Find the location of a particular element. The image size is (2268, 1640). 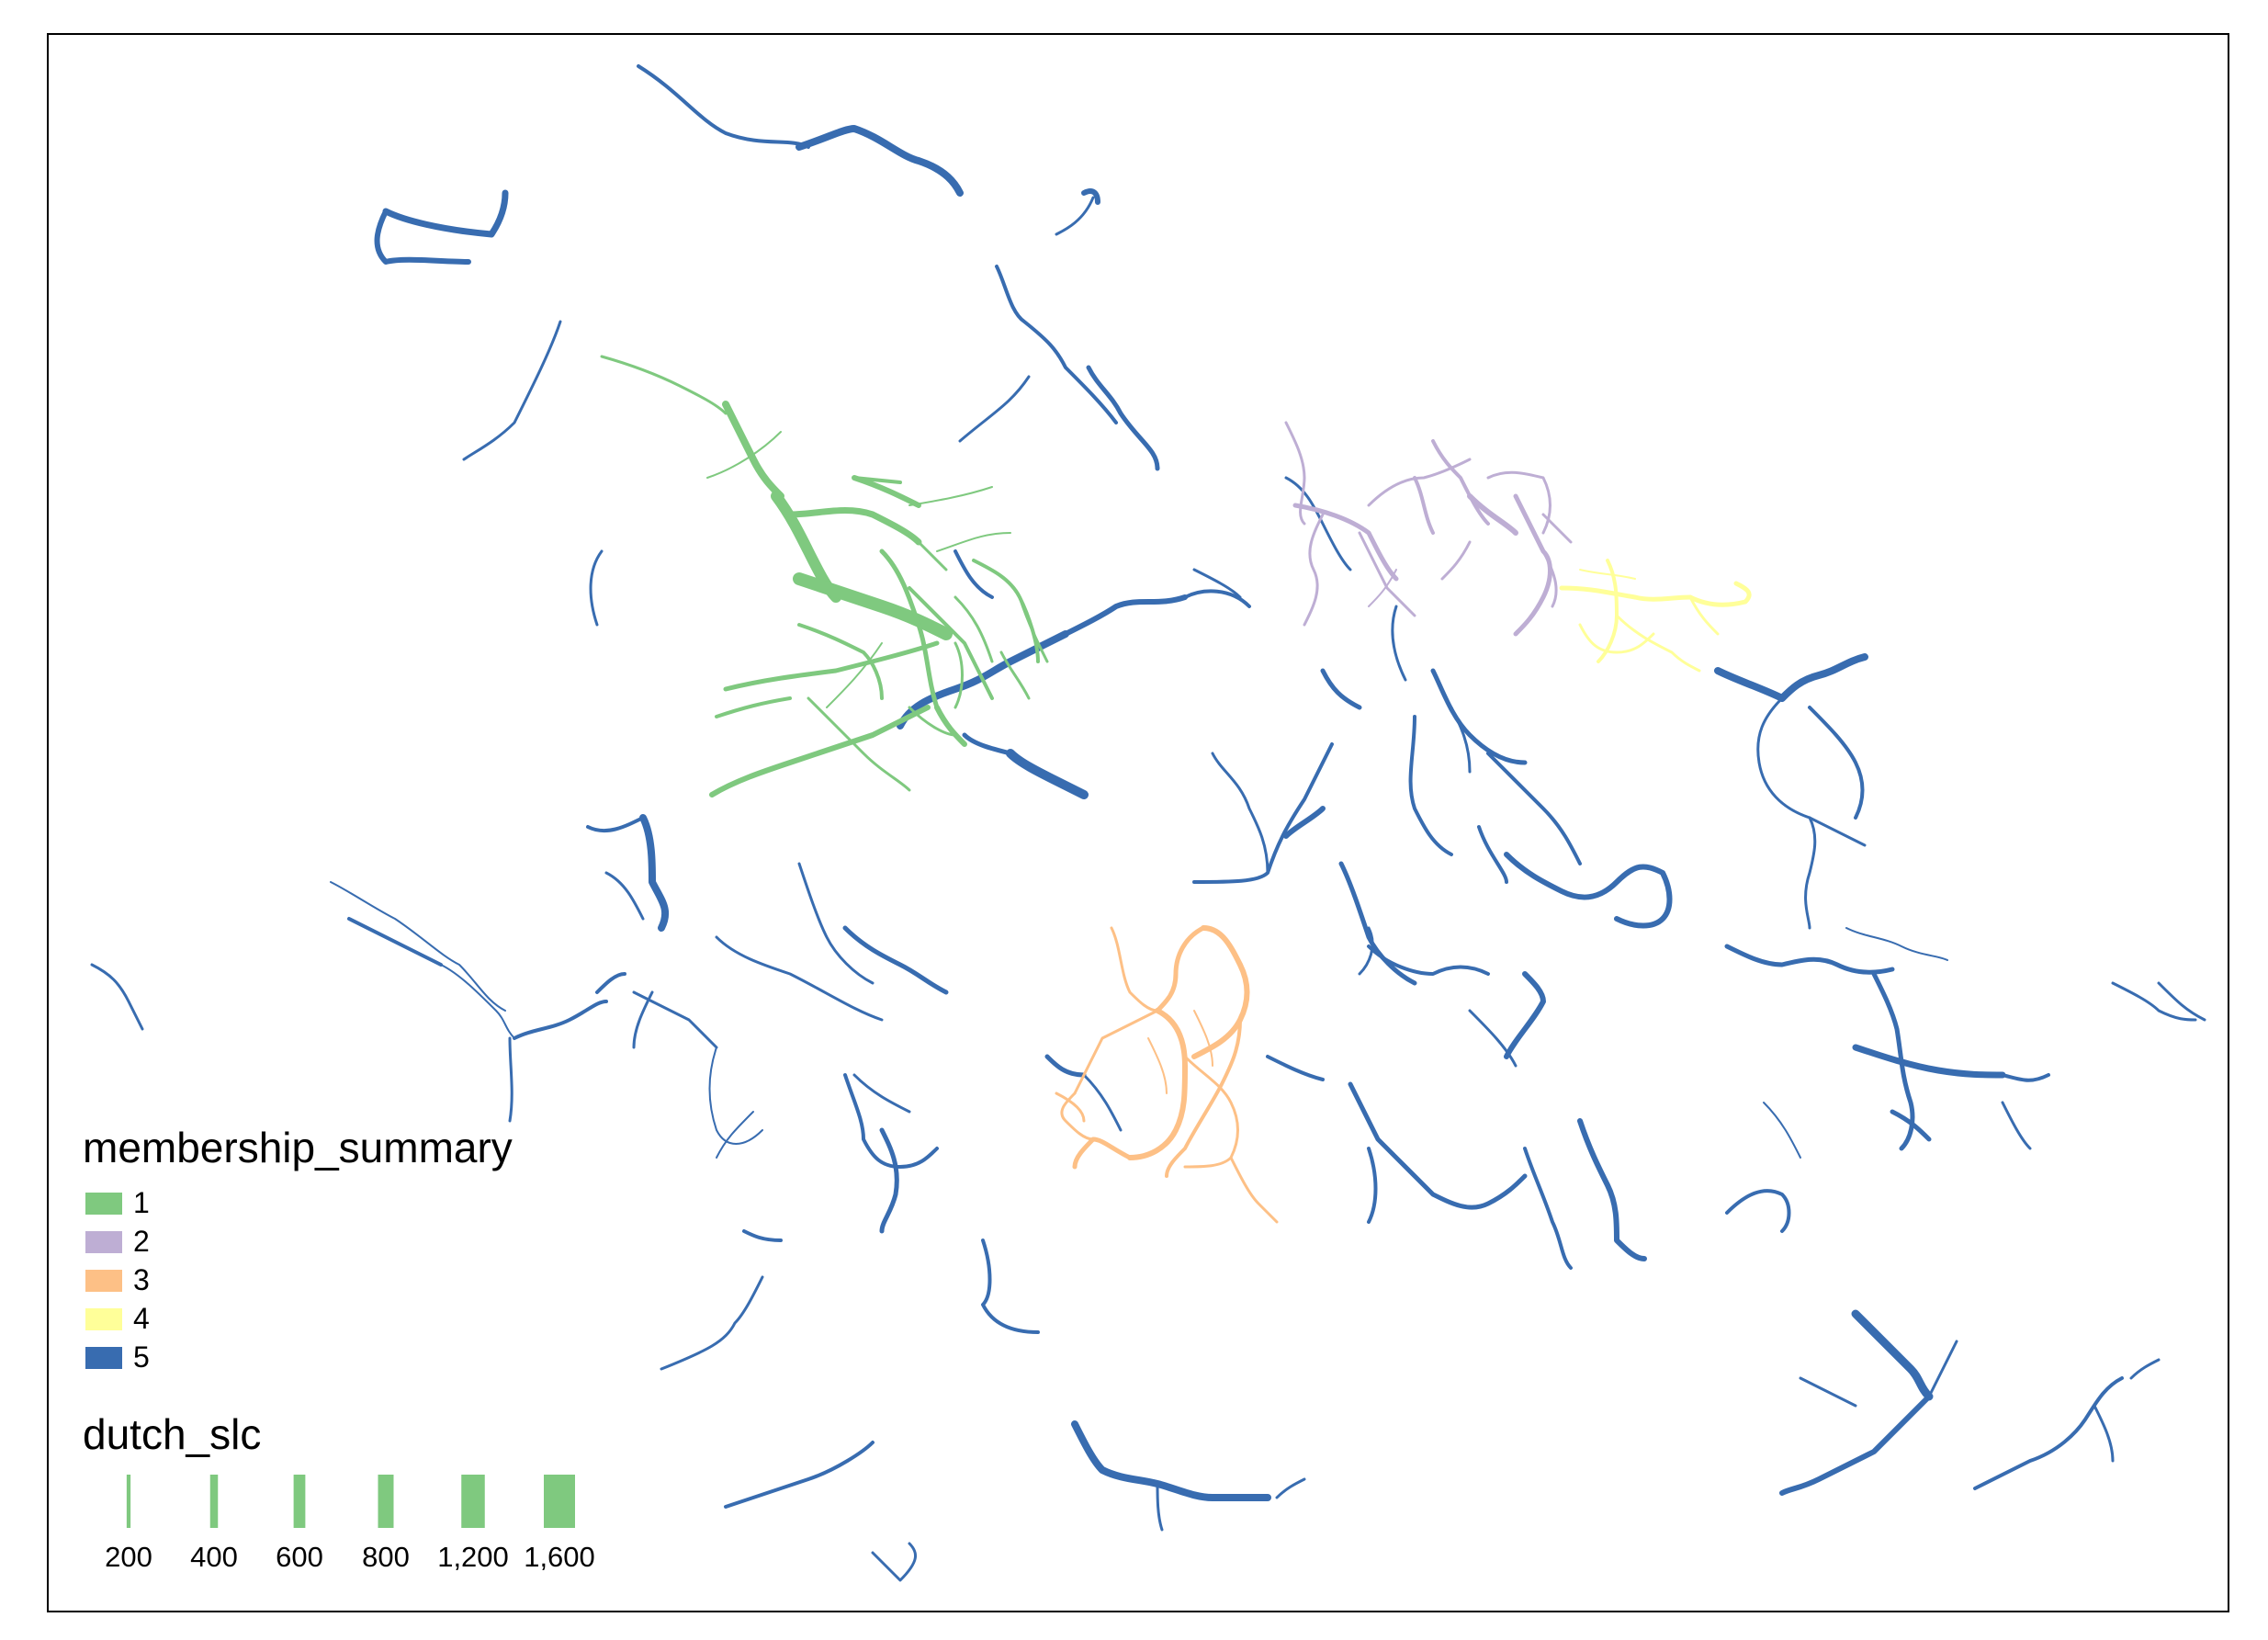

membership-label-3: 3 is located at coordinates (141, 1279).